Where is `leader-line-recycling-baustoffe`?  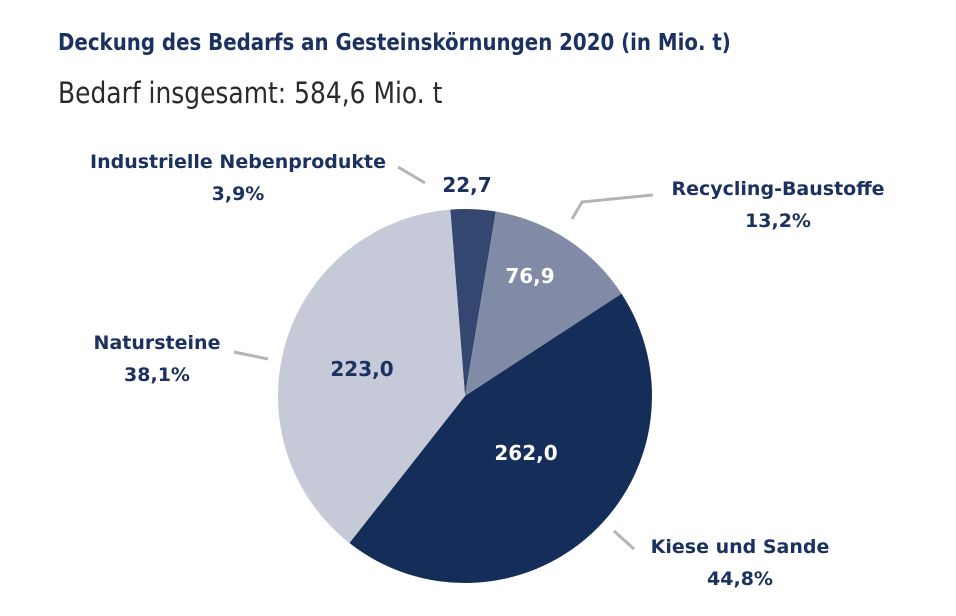 leader-line-recycling-baustoffe is located at coordinates (612, 206).